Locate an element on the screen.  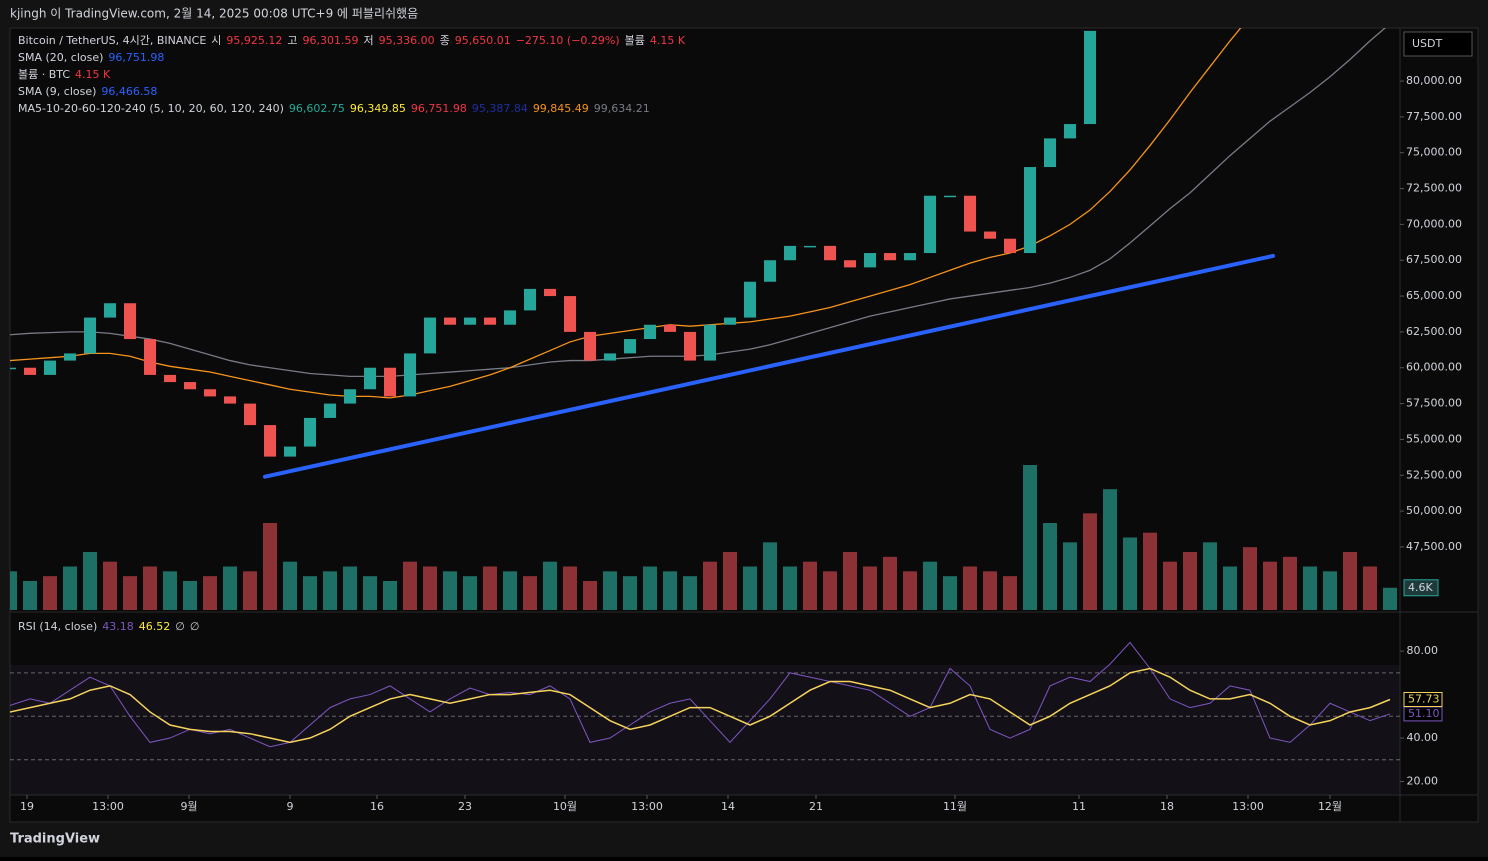
legend-item: 시 is located at coordinates (216, 40).